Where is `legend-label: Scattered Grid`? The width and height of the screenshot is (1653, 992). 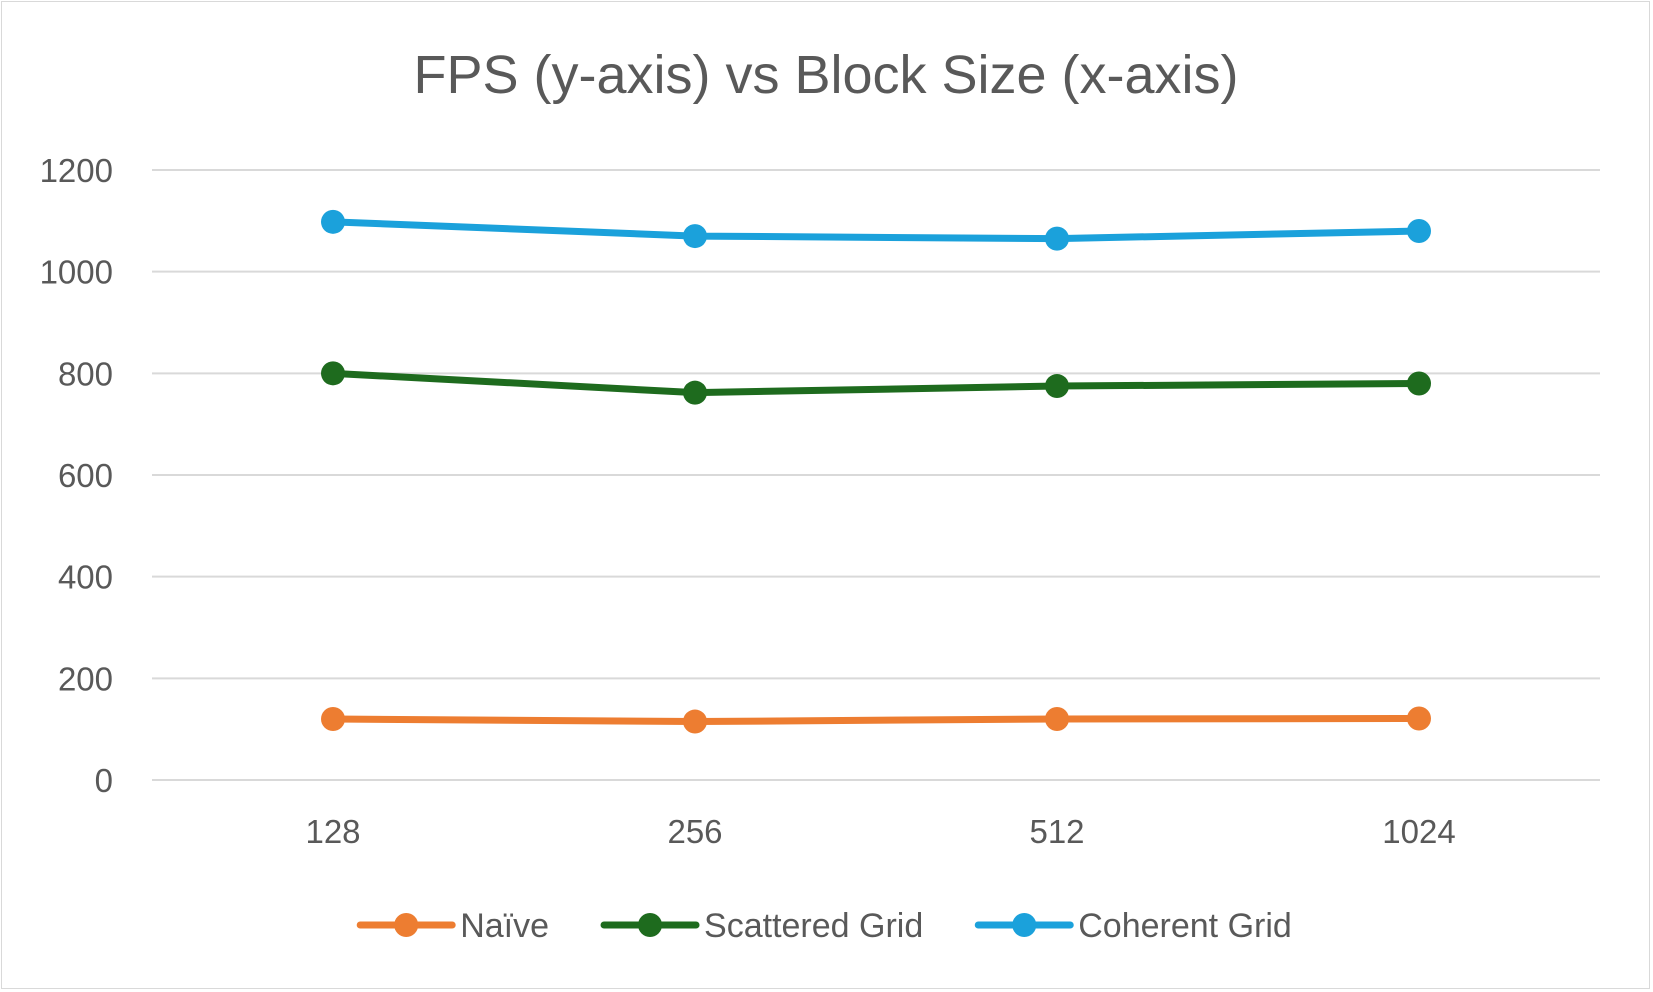 legend-label: Scattered Grid is located at coordinates (813, 926).